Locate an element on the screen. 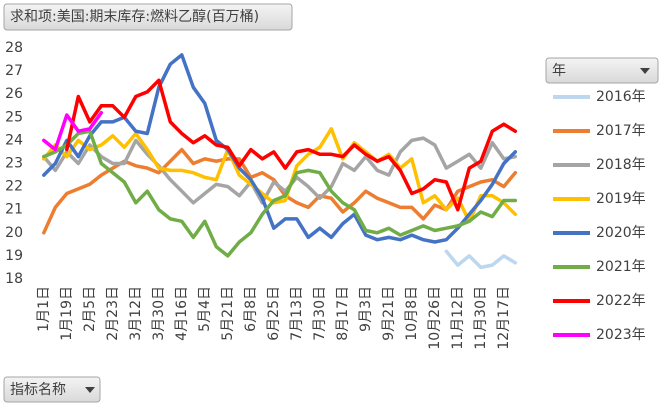 This screenshot has width=665, height=416. y-tick-label: 21 is located at coordinates (14, 210).